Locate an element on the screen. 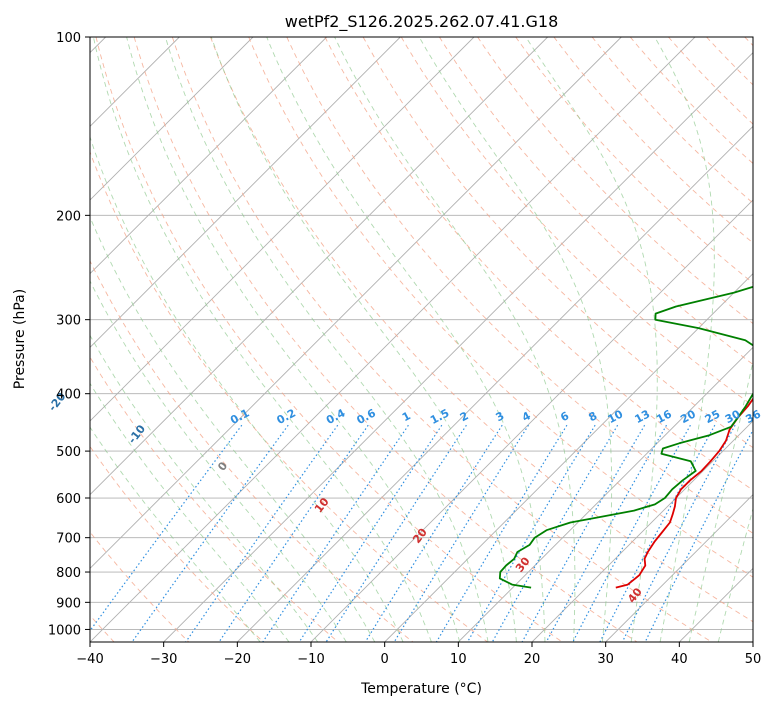  mixing-ratio-label: 0.6 is located at coordinates (367, 416).